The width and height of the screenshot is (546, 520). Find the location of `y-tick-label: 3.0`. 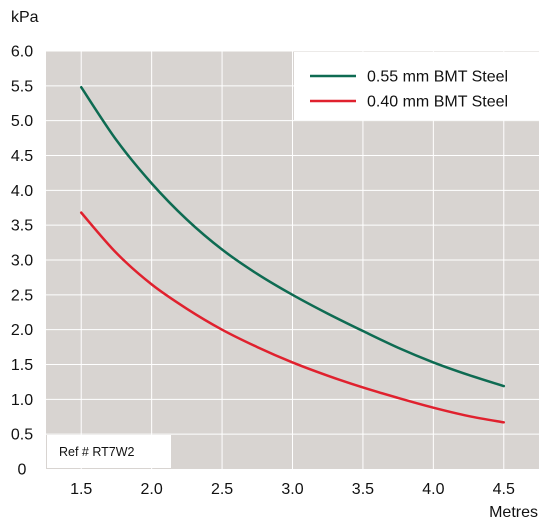

y-tick-label: 3.0 is located at coordinates (22, 261).